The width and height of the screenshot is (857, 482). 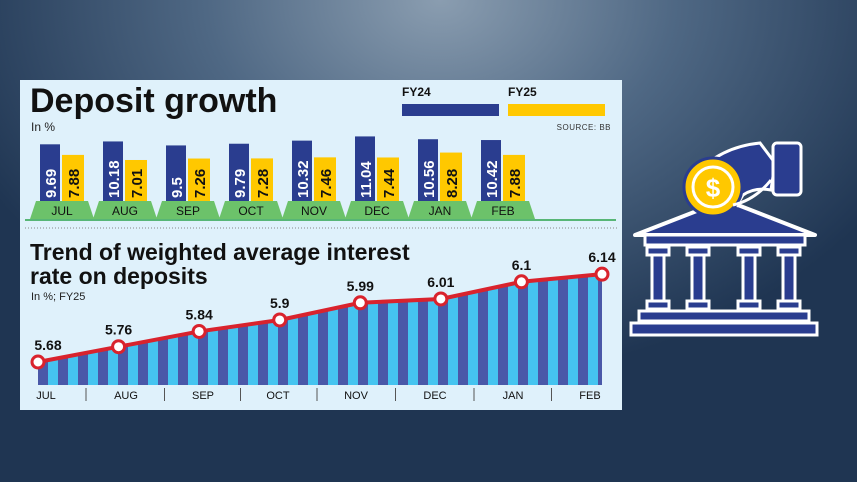 I want to click on line-month-label: JAN, so click(x=513, y=396).